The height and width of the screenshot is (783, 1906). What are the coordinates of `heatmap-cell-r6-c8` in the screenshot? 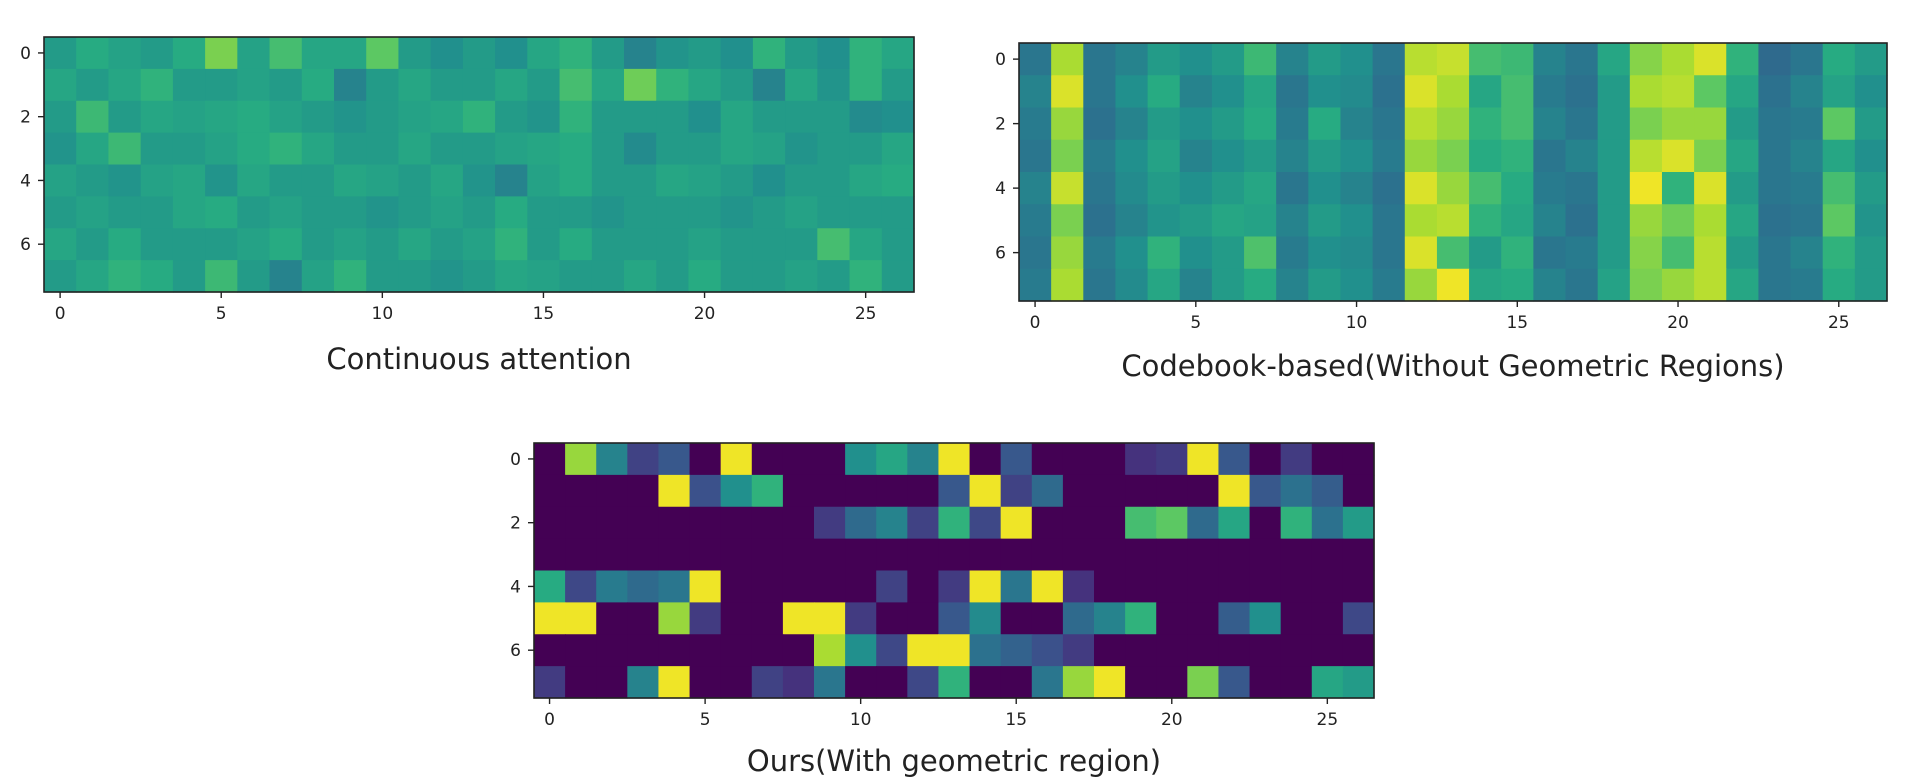 It's located at (1292, 253).